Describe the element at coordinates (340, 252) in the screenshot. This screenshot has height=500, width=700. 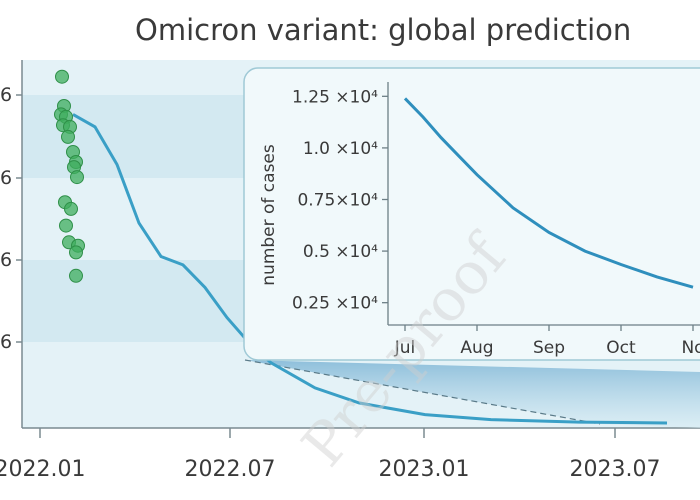
I see `inset-y-tick-label: 0.5 ×10⁴` at that location.